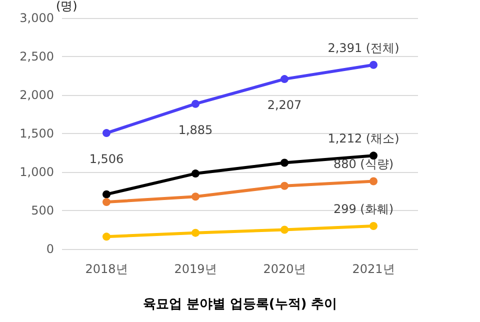  I want to click on y-tick-label: 2,500, so click(37, 57).